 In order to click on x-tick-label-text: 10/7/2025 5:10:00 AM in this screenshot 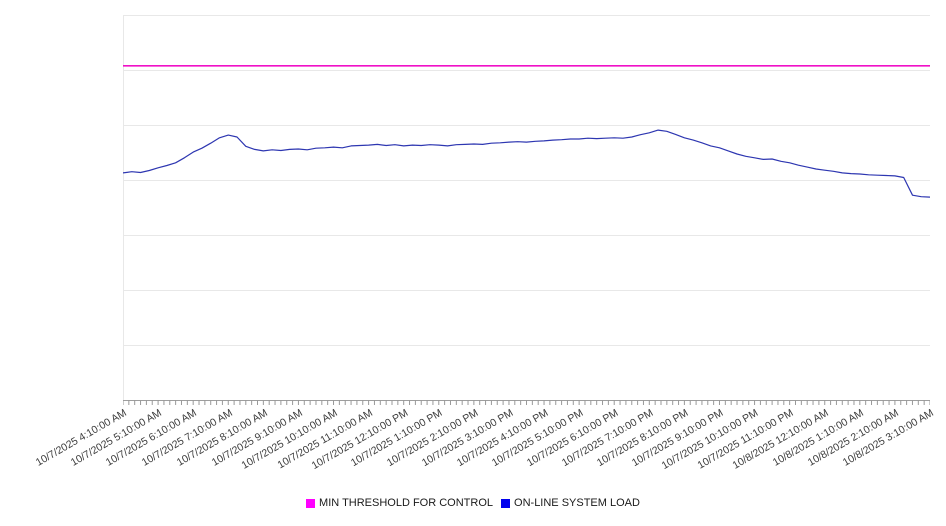, I will do `click(117, 438)`.